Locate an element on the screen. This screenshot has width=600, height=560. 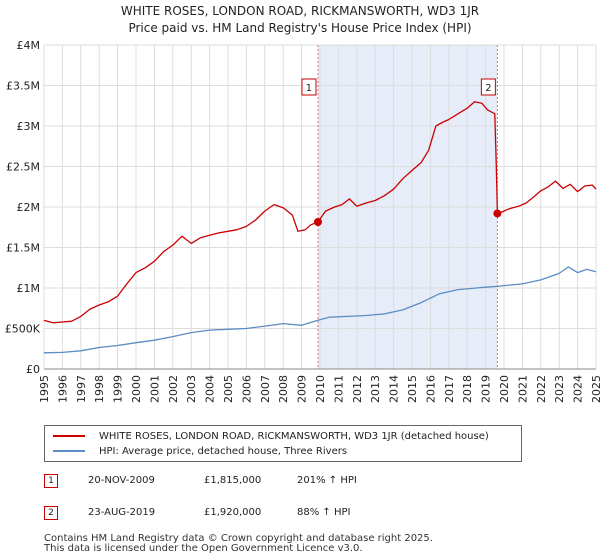
x-tick-label: 2009 is located at coordinates (302, 389).